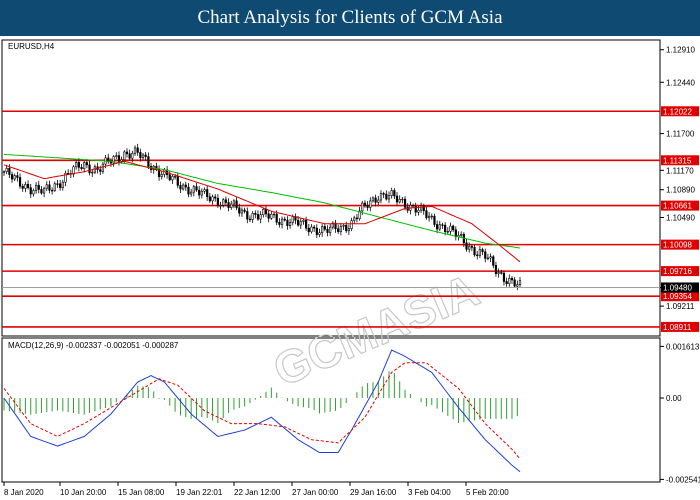  I want to click on x-tick-label: 27 Jan 00:00, so click(315, 492).